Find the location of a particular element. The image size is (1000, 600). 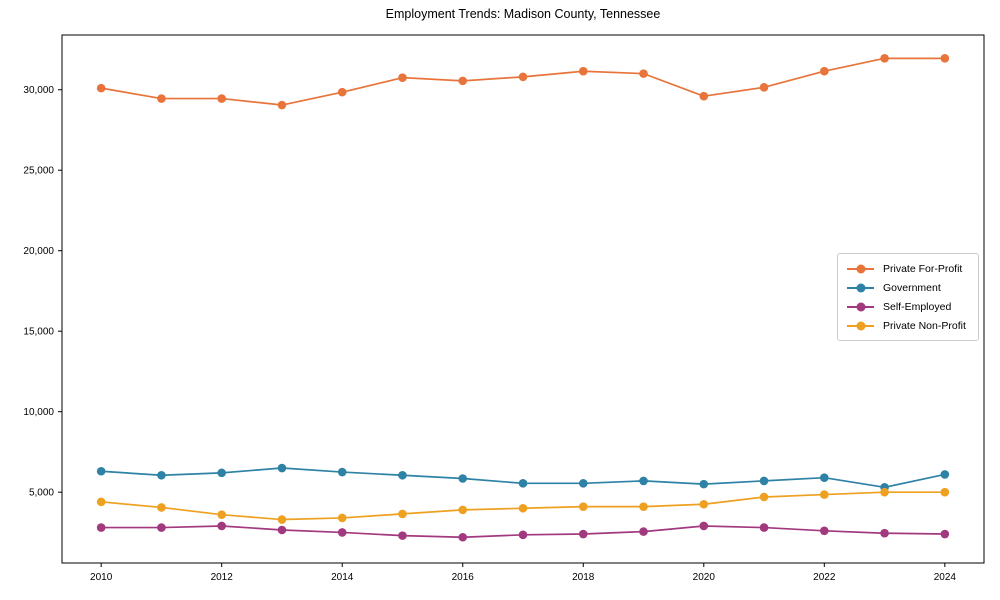

y-tick-label: 5,000 is located at coordinates (41, 493).